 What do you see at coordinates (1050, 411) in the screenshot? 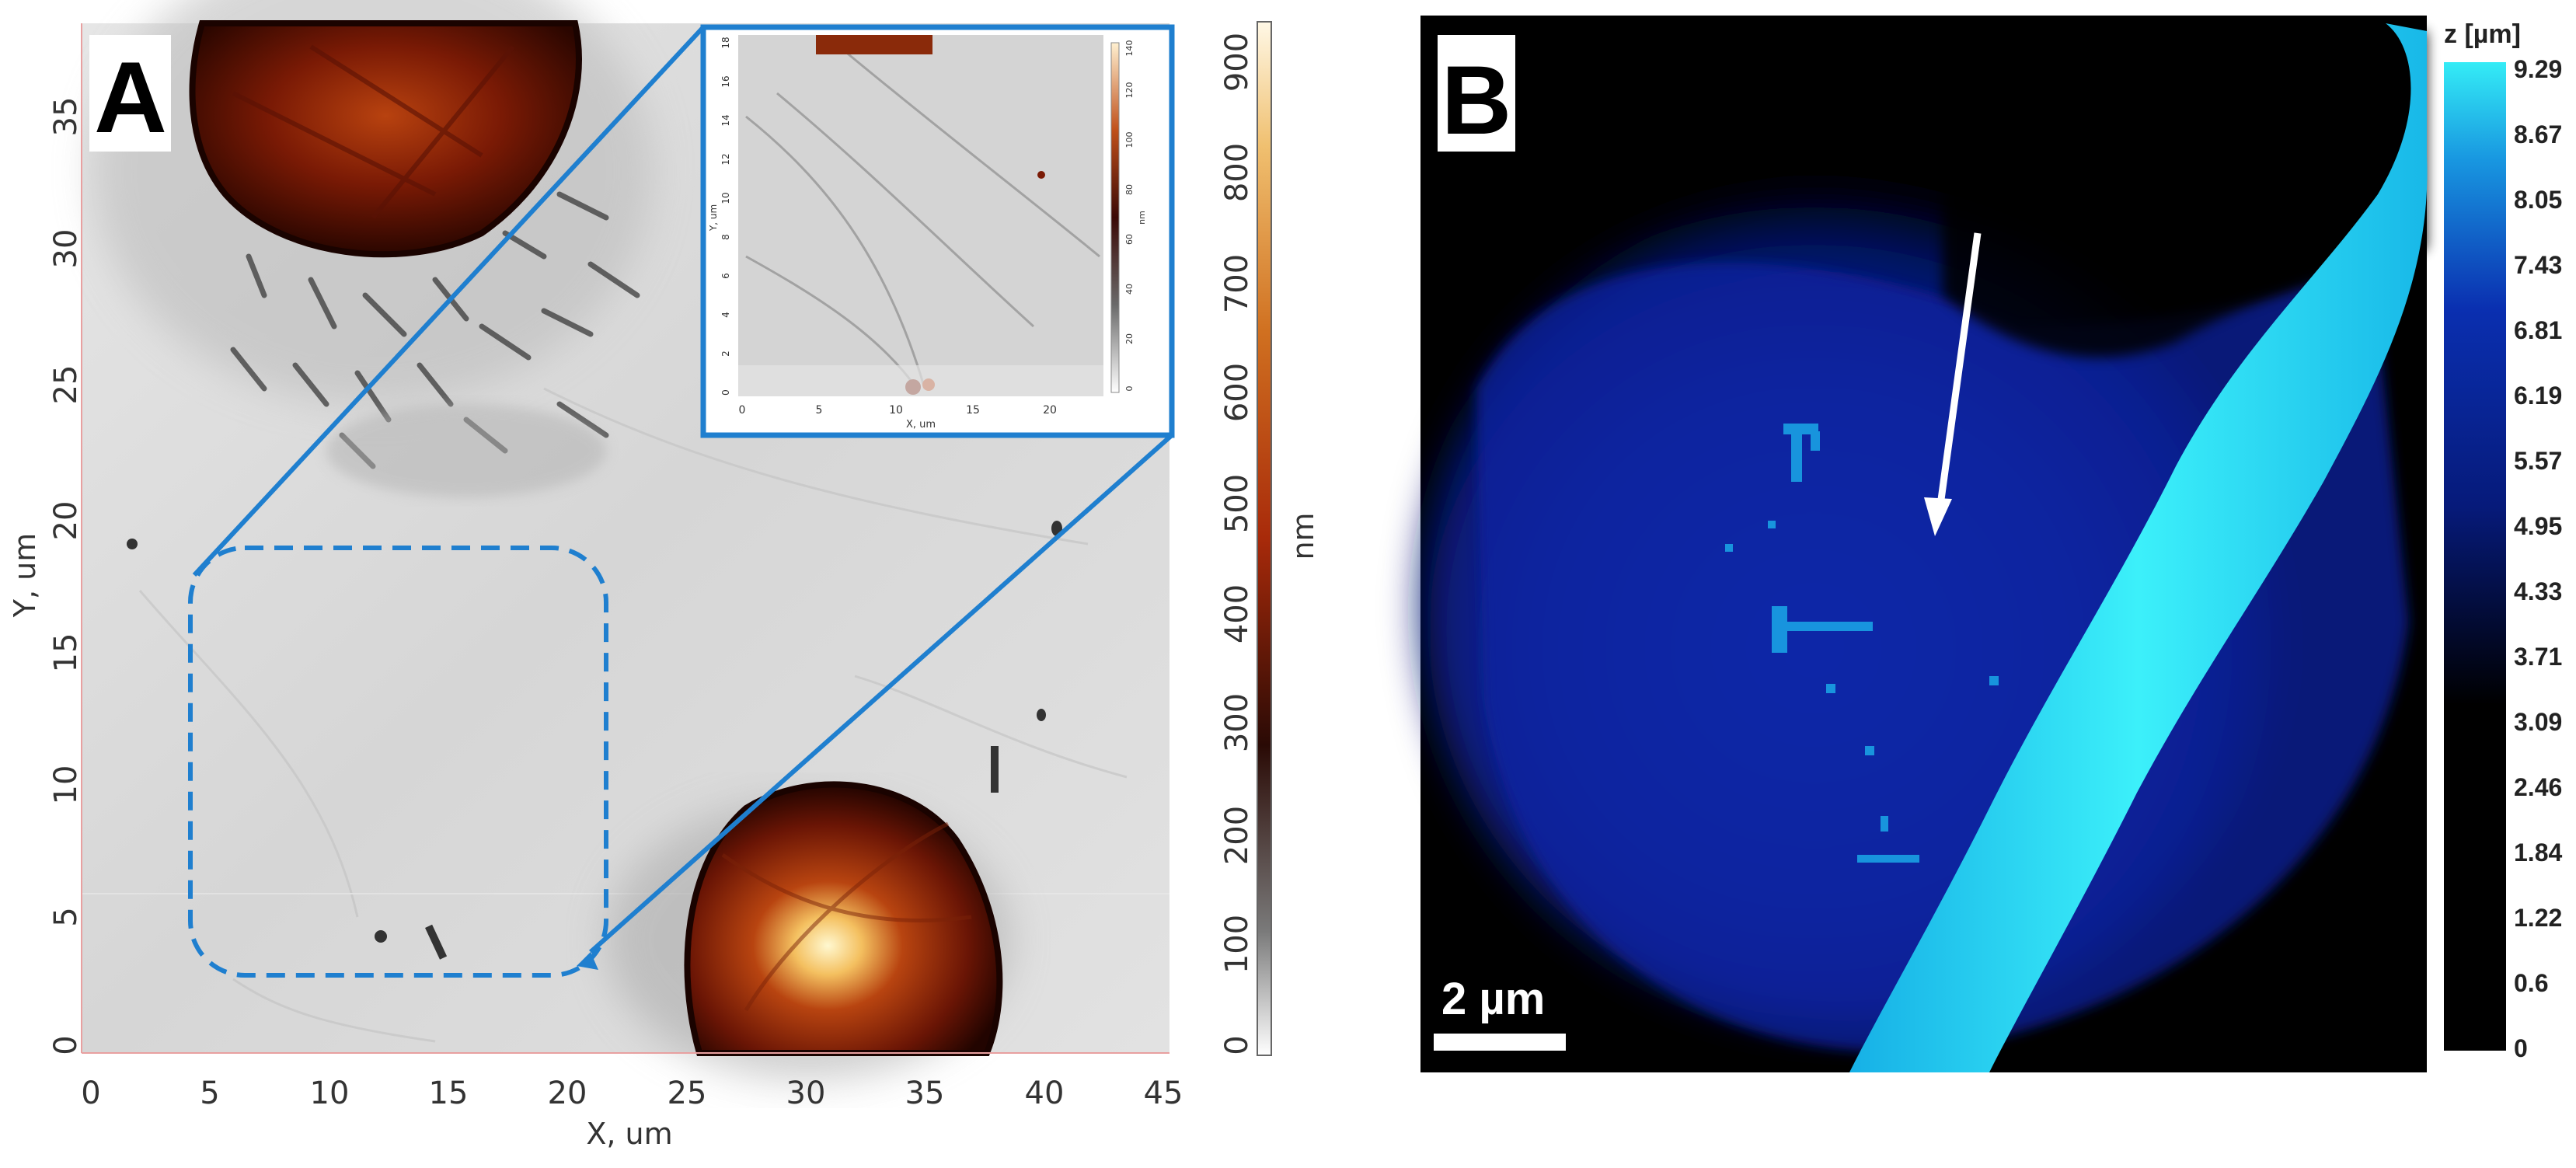
I see `inset-x-tick: 20` at bounding box center [1050, 411].